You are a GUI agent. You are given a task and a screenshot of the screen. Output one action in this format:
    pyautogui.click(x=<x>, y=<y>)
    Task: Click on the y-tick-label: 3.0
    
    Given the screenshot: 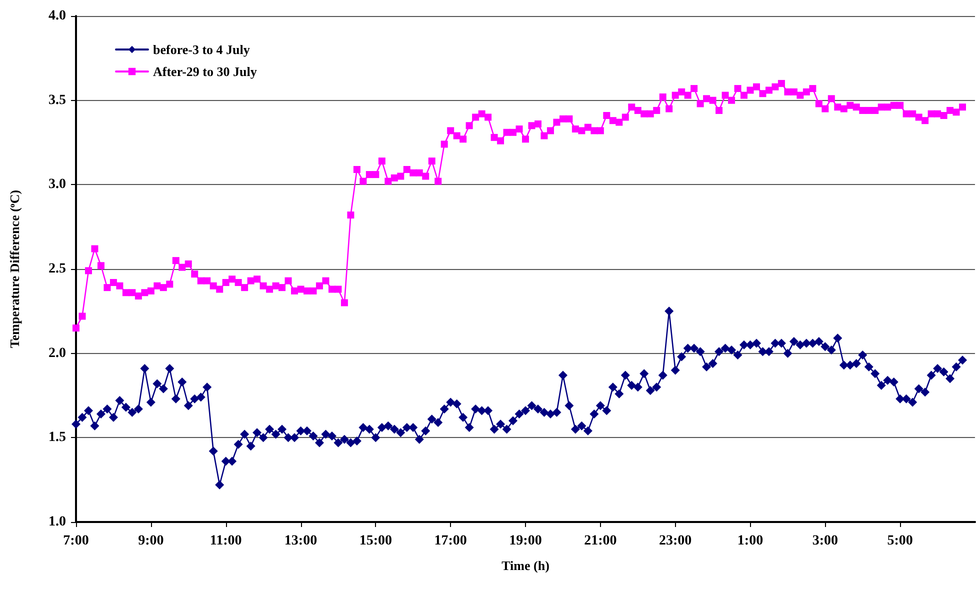 What is the action you would take?
    pyautogui.click(x=57, y=184)
    